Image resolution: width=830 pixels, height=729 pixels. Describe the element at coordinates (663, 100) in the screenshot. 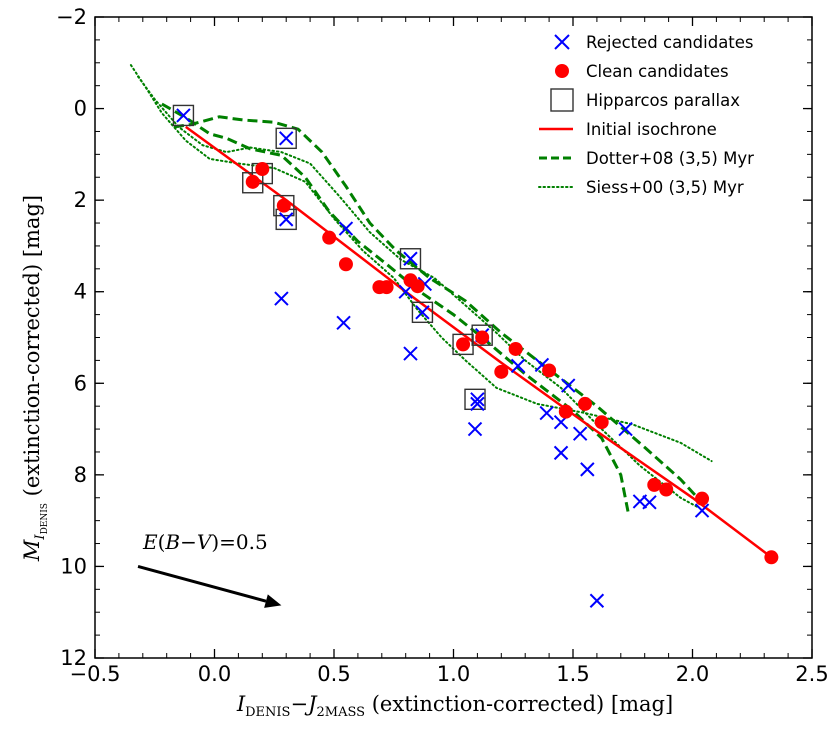

I see `legend-label: Hipparcos parallax` at that location.